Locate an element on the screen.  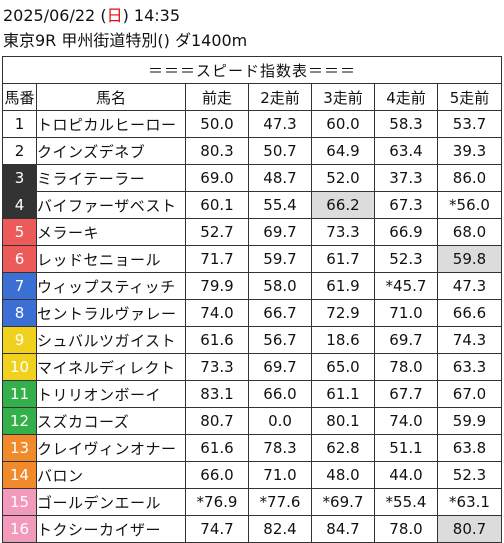
table-row: 14 バロン 66.0 71.0 48.0 44.0 52.3 is located at coordinates (252, 475).